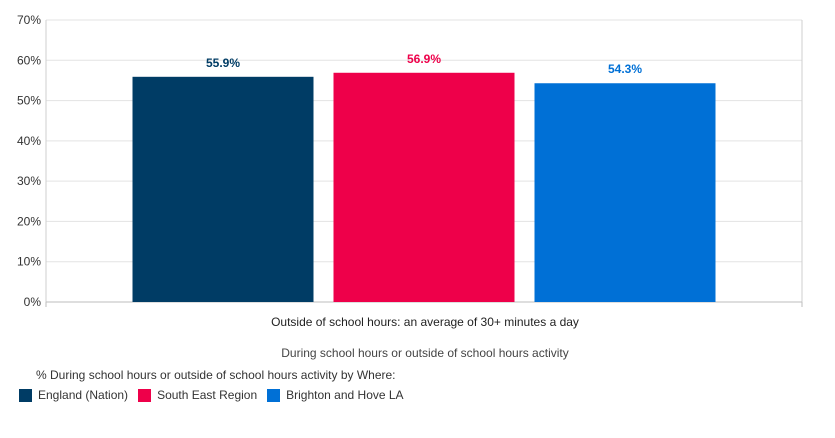 This screenshot has width=835, height=438. I want to click on bar-england, so click(223, 189).